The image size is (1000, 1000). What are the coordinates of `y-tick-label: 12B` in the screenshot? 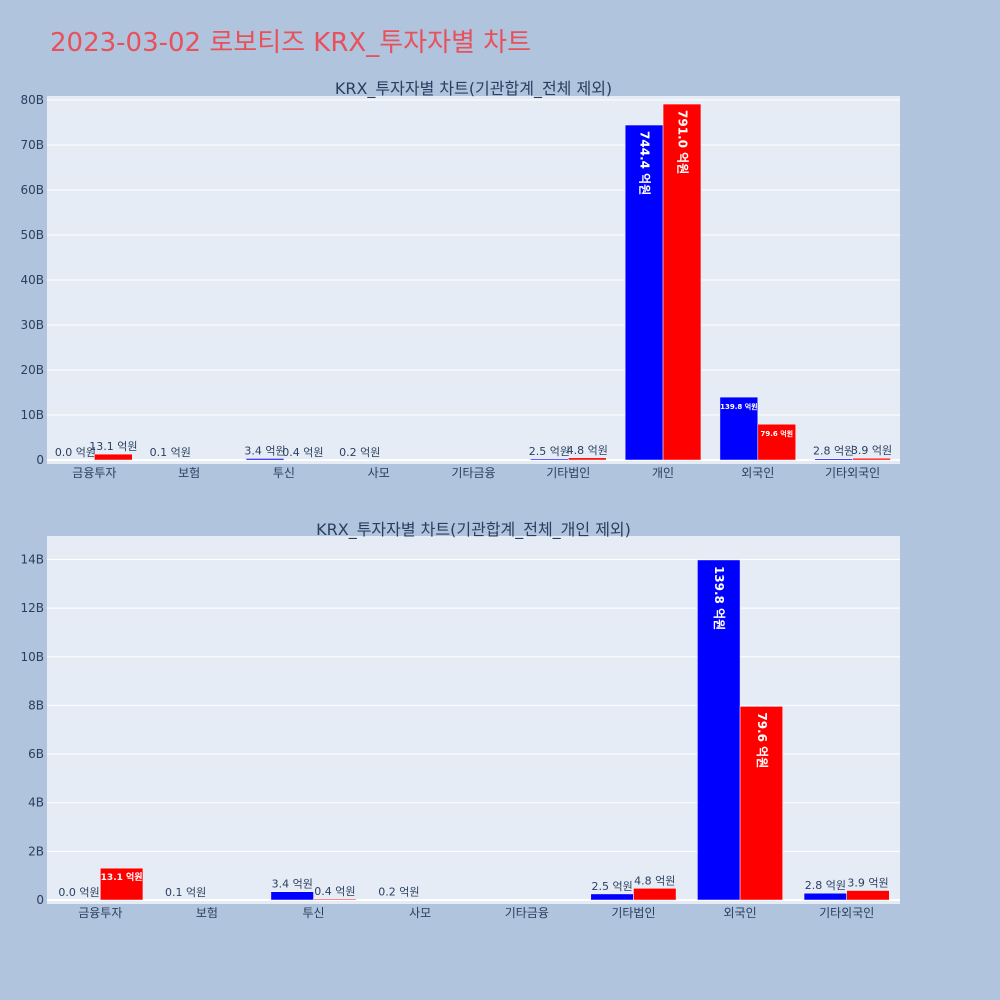 It's located at (32, 608).